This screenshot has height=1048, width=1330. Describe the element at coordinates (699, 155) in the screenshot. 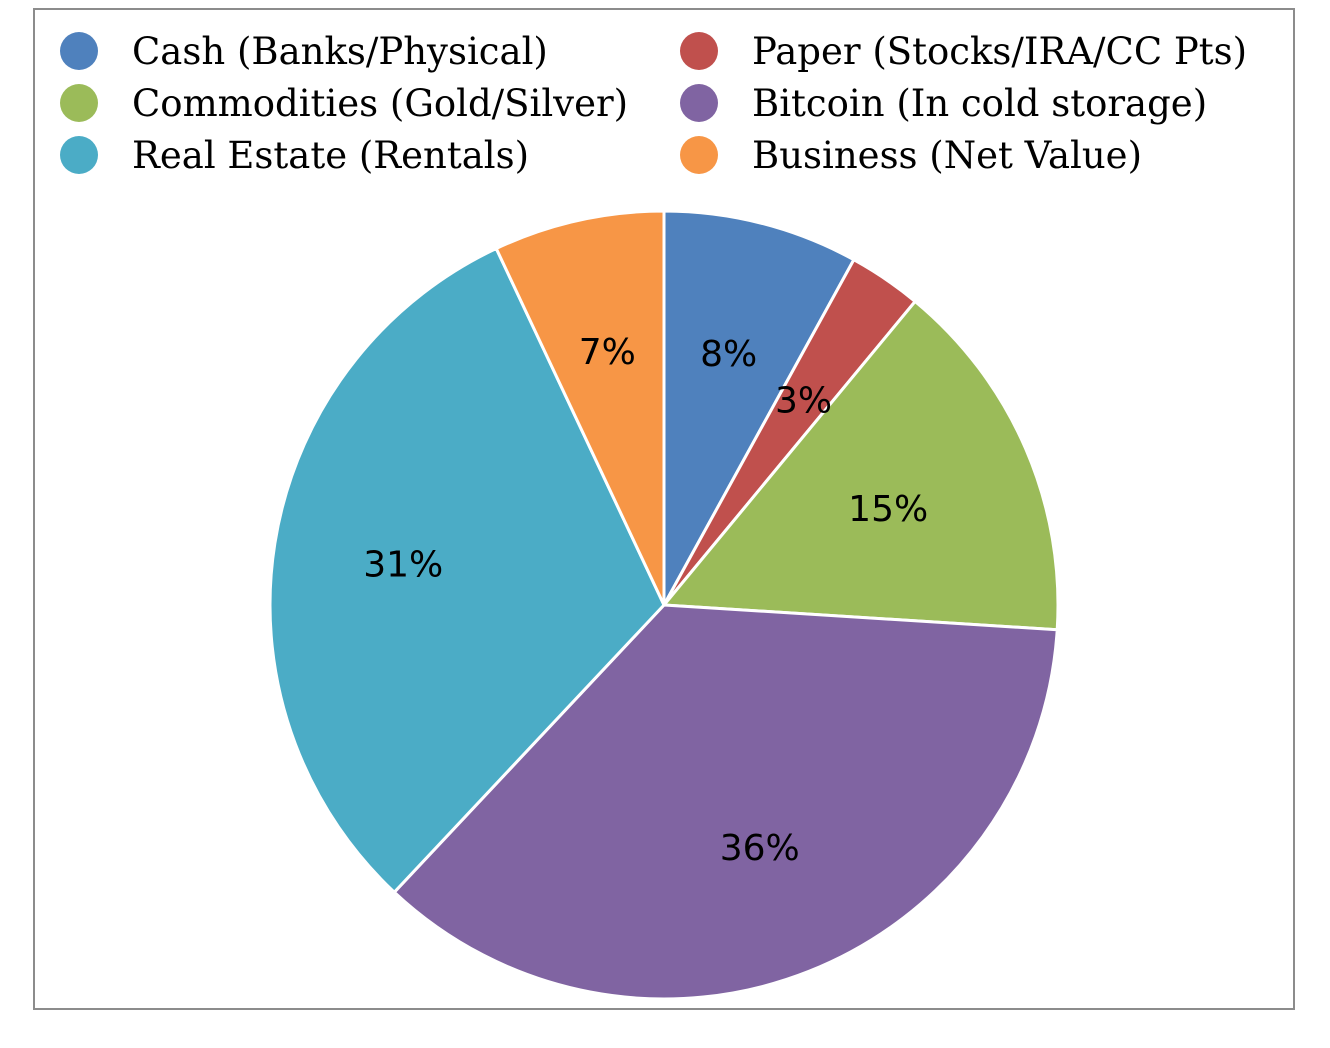

I see `legend-marker-business` at that location.